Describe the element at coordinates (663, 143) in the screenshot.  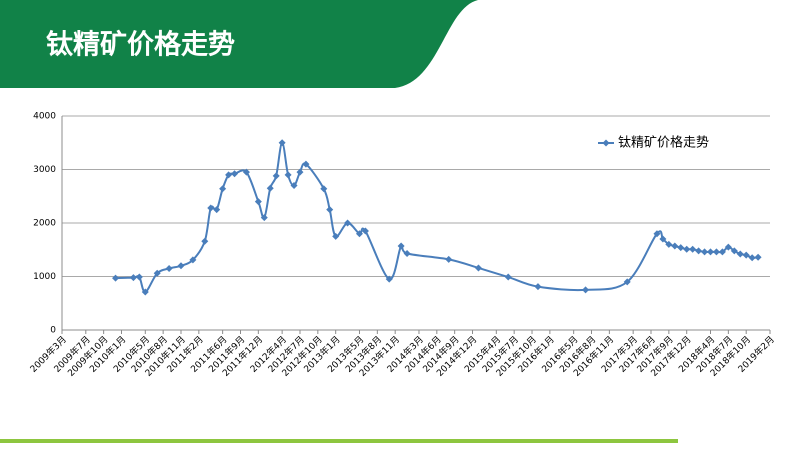
I see `legend-label: 钛精矿价格走势` at that location.